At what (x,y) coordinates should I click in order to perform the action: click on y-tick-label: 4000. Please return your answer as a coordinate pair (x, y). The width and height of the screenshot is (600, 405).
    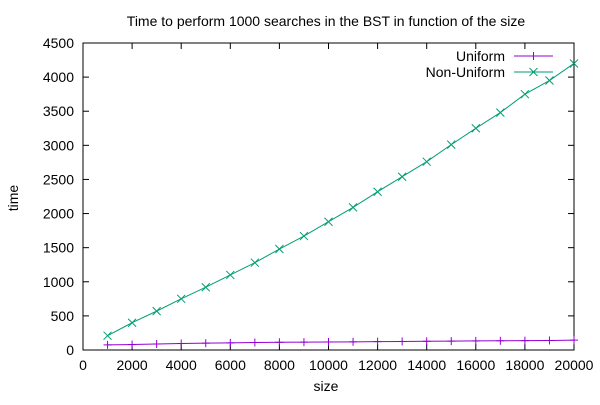
    Looking at the image, I should click on (58, 77).